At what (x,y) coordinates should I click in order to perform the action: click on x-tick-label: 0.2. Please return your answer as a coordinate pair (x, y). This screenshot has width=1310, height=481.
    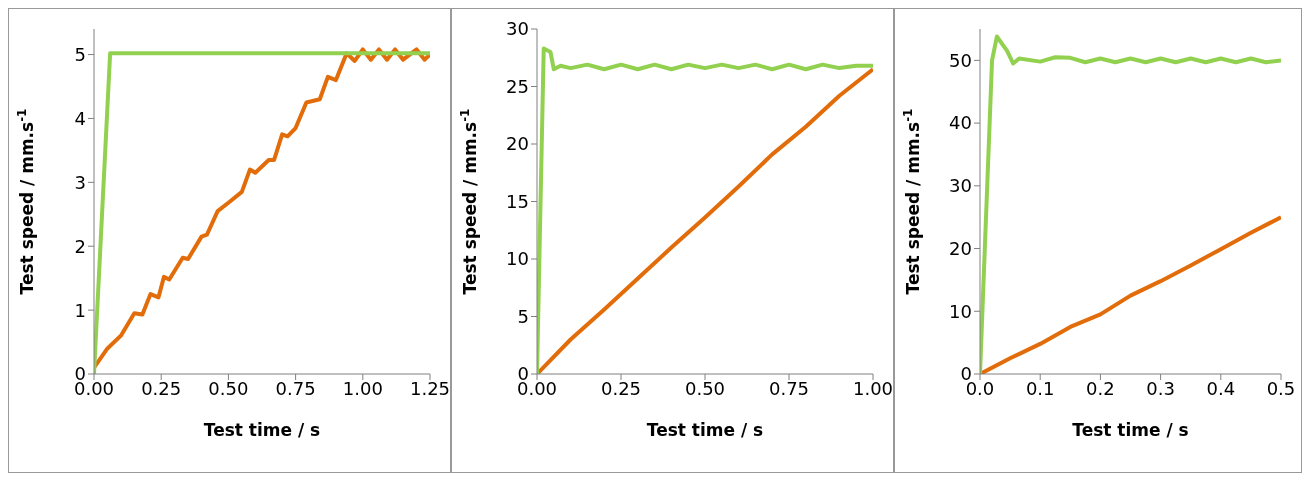
    Looking at the image, I should click on (1100, 388).